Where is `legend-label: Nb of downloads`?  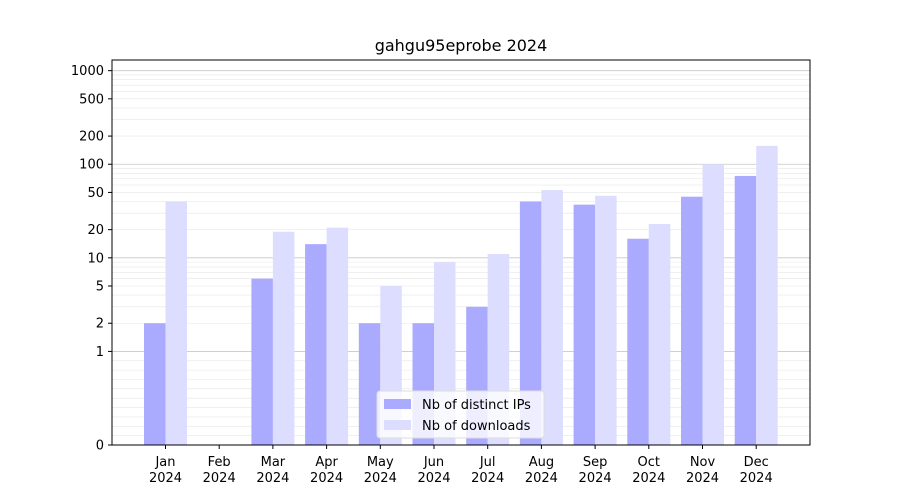
legend-label: Nb of downloads is located at coordinates (476, 426).